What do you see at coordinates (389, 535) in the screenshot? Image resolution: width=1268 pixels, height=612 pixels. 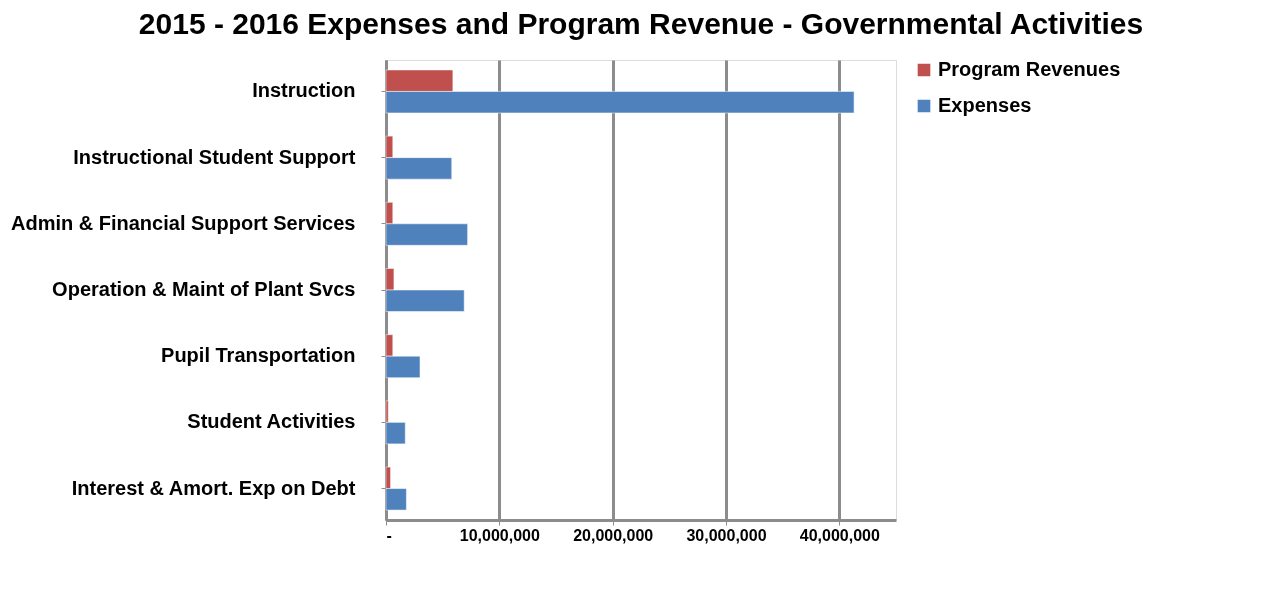 I see `x-tick-label: -` at bounding box center [389, 535].